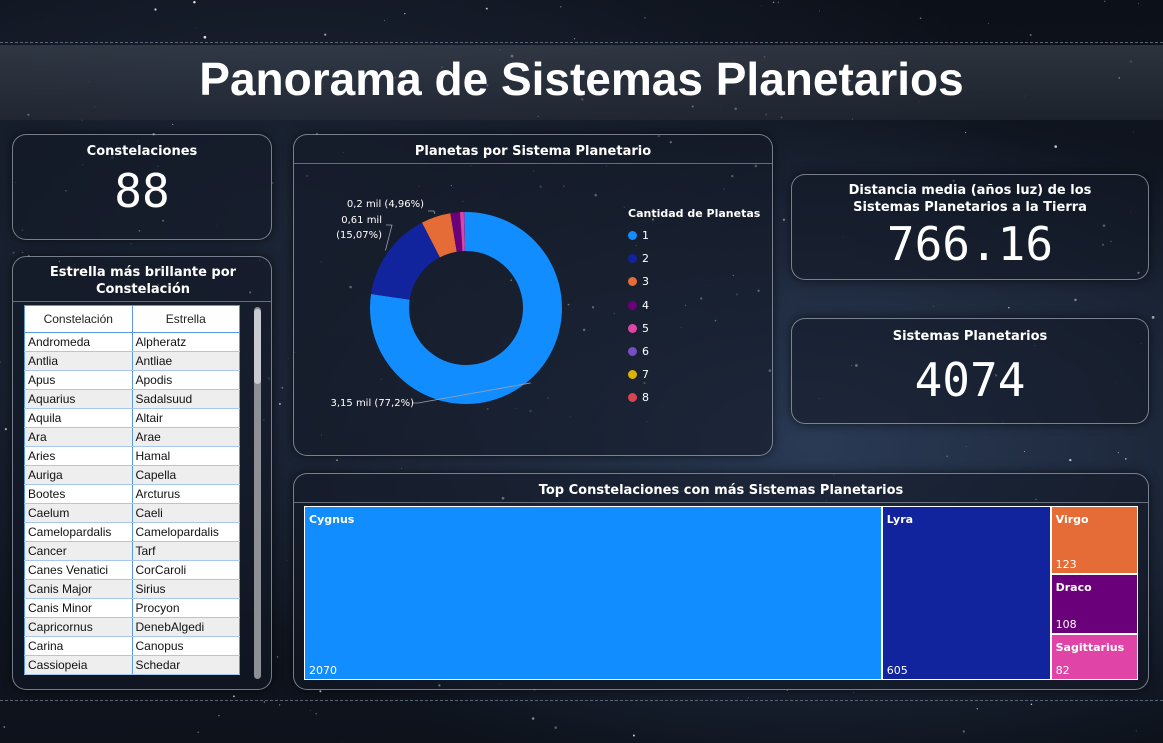  I want to click on treemap-tile-label: Lyra, so click(900, 519).